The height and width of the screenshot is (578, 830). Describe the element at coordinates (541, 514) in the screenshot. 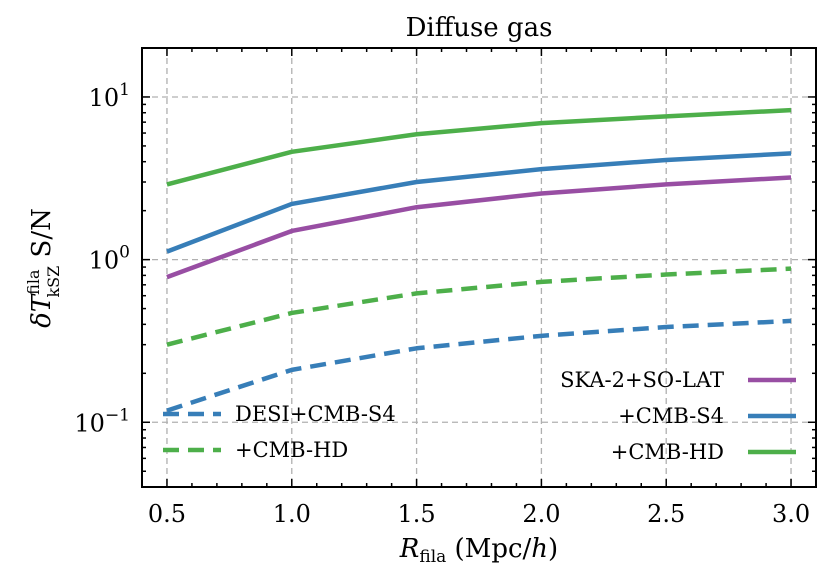

I see `x-tick-label: 2.0` at that location.